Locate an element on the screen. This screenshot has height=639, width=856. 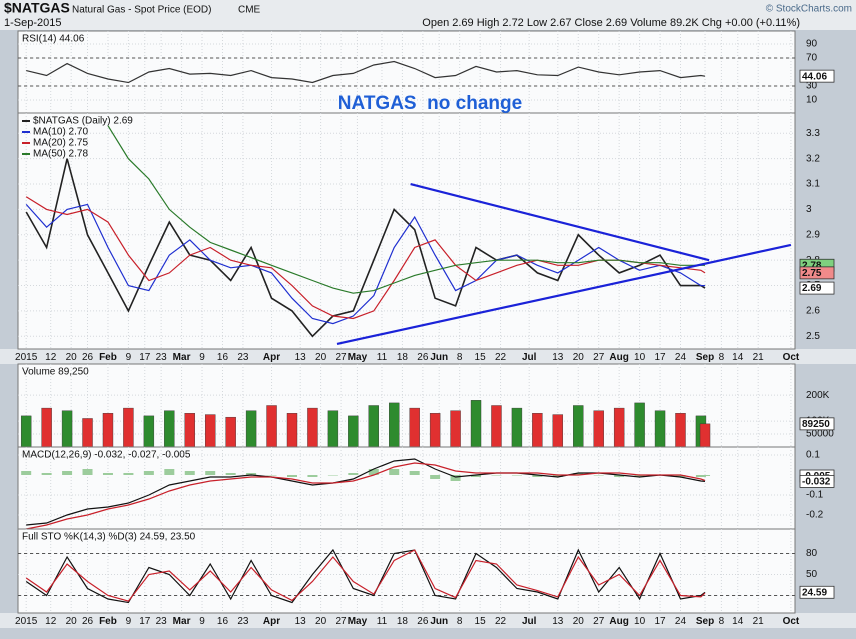
x-tick-label: Mar is located at coordinates (182, 621).